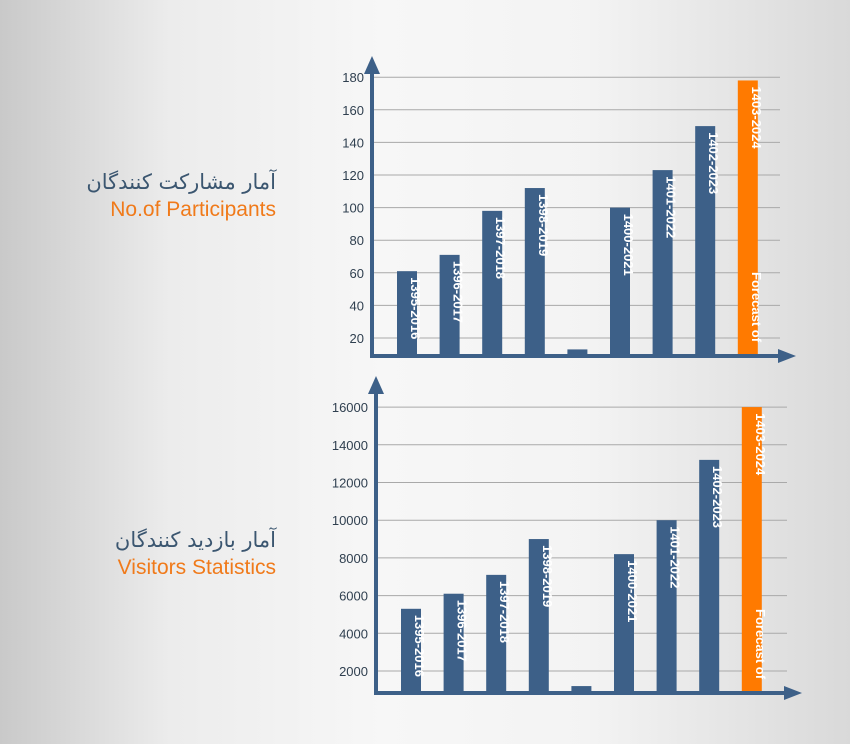  What do you see at coordinates (353, 671) in the screenshot?
I see `y-tick-label: 2000` at bounding box center [353, 671].